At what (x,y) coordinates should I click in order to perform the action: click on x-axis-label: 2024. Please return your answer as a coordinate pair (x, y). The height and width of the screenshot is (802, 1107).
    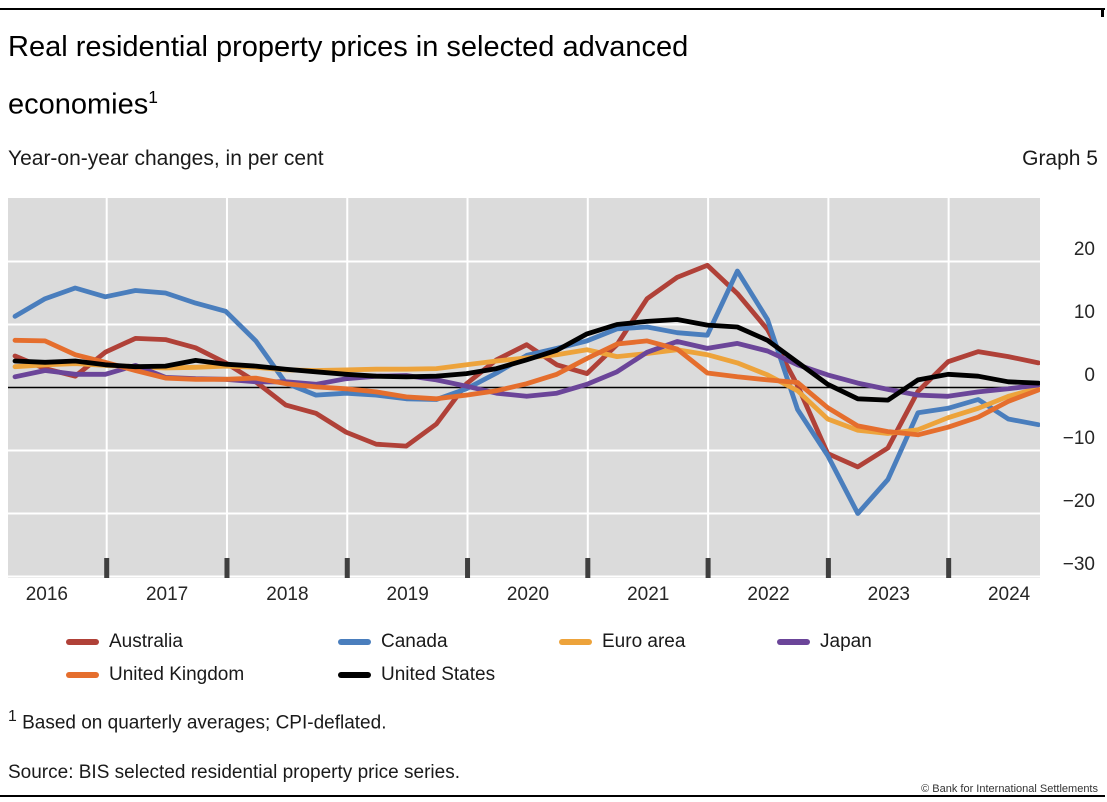
    Looking at the image, I should click on (1009, 594).